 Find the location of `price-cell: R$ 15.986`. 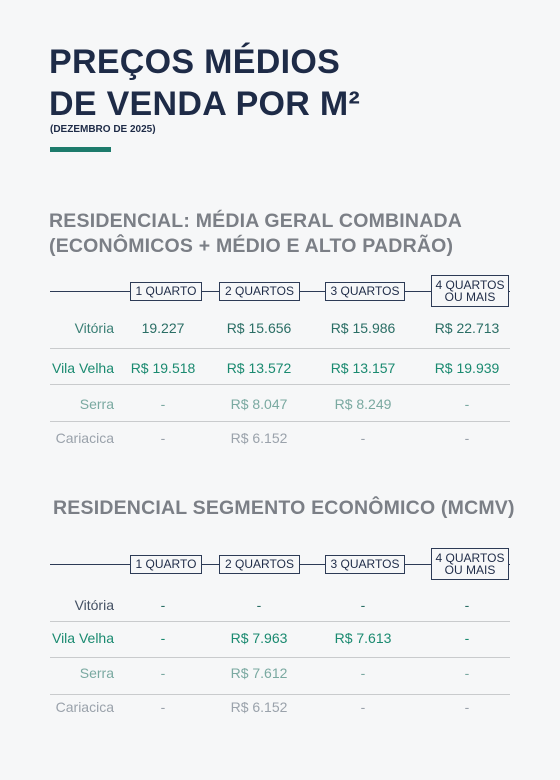

price-cell: R$ 15.986 is located at coordinates (363, 328).